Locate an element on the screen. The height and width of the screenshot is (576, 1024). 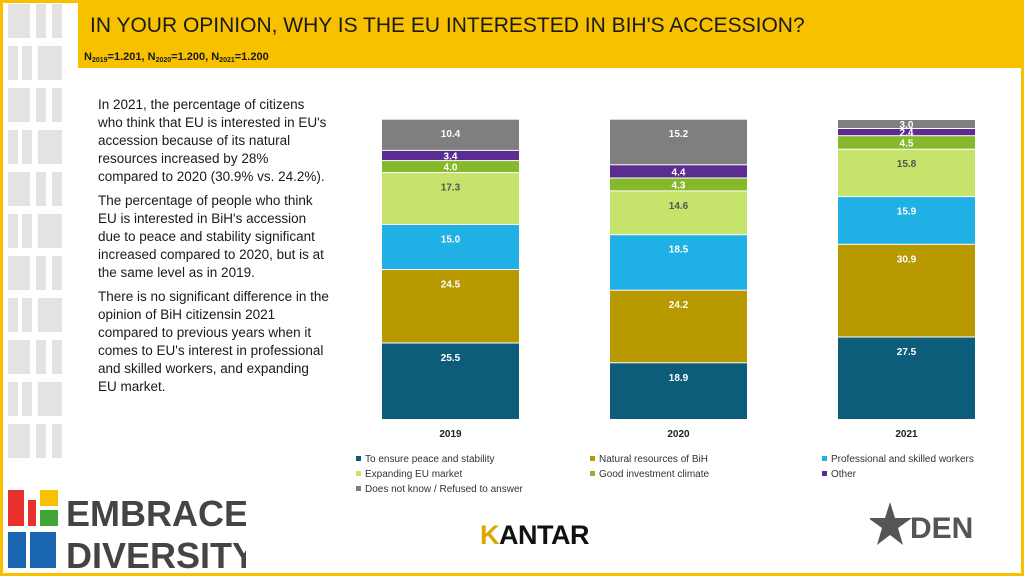
legend-item: Expanding EU market is located at coordinates (409, 474).